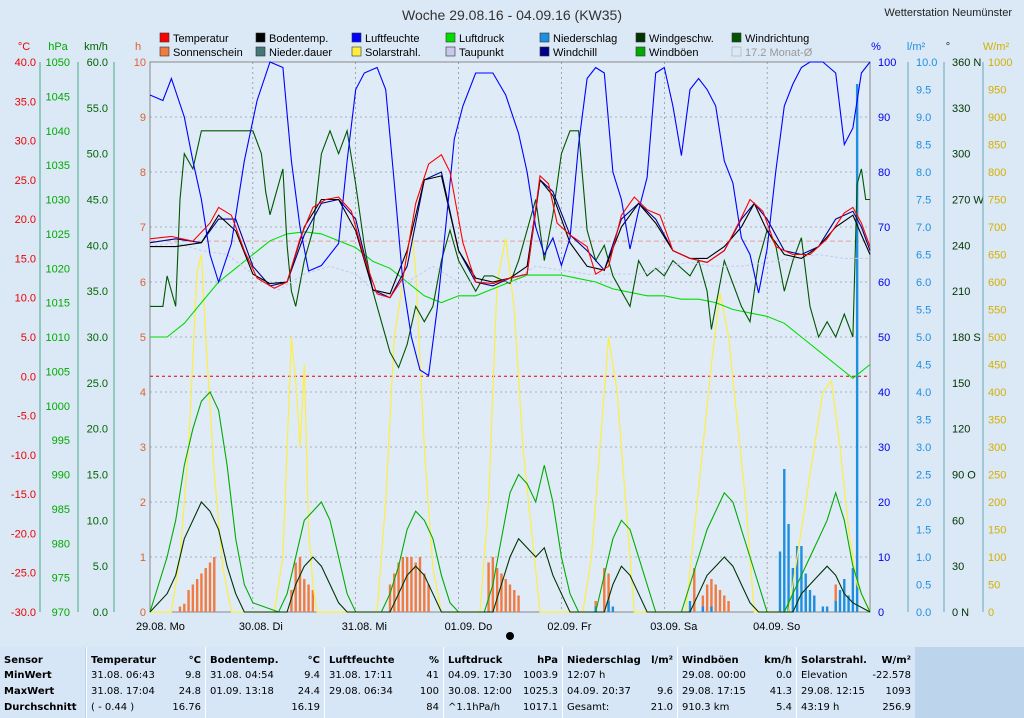  I want to click on y-tick-label-wind: 25.0, so click(97, 384).